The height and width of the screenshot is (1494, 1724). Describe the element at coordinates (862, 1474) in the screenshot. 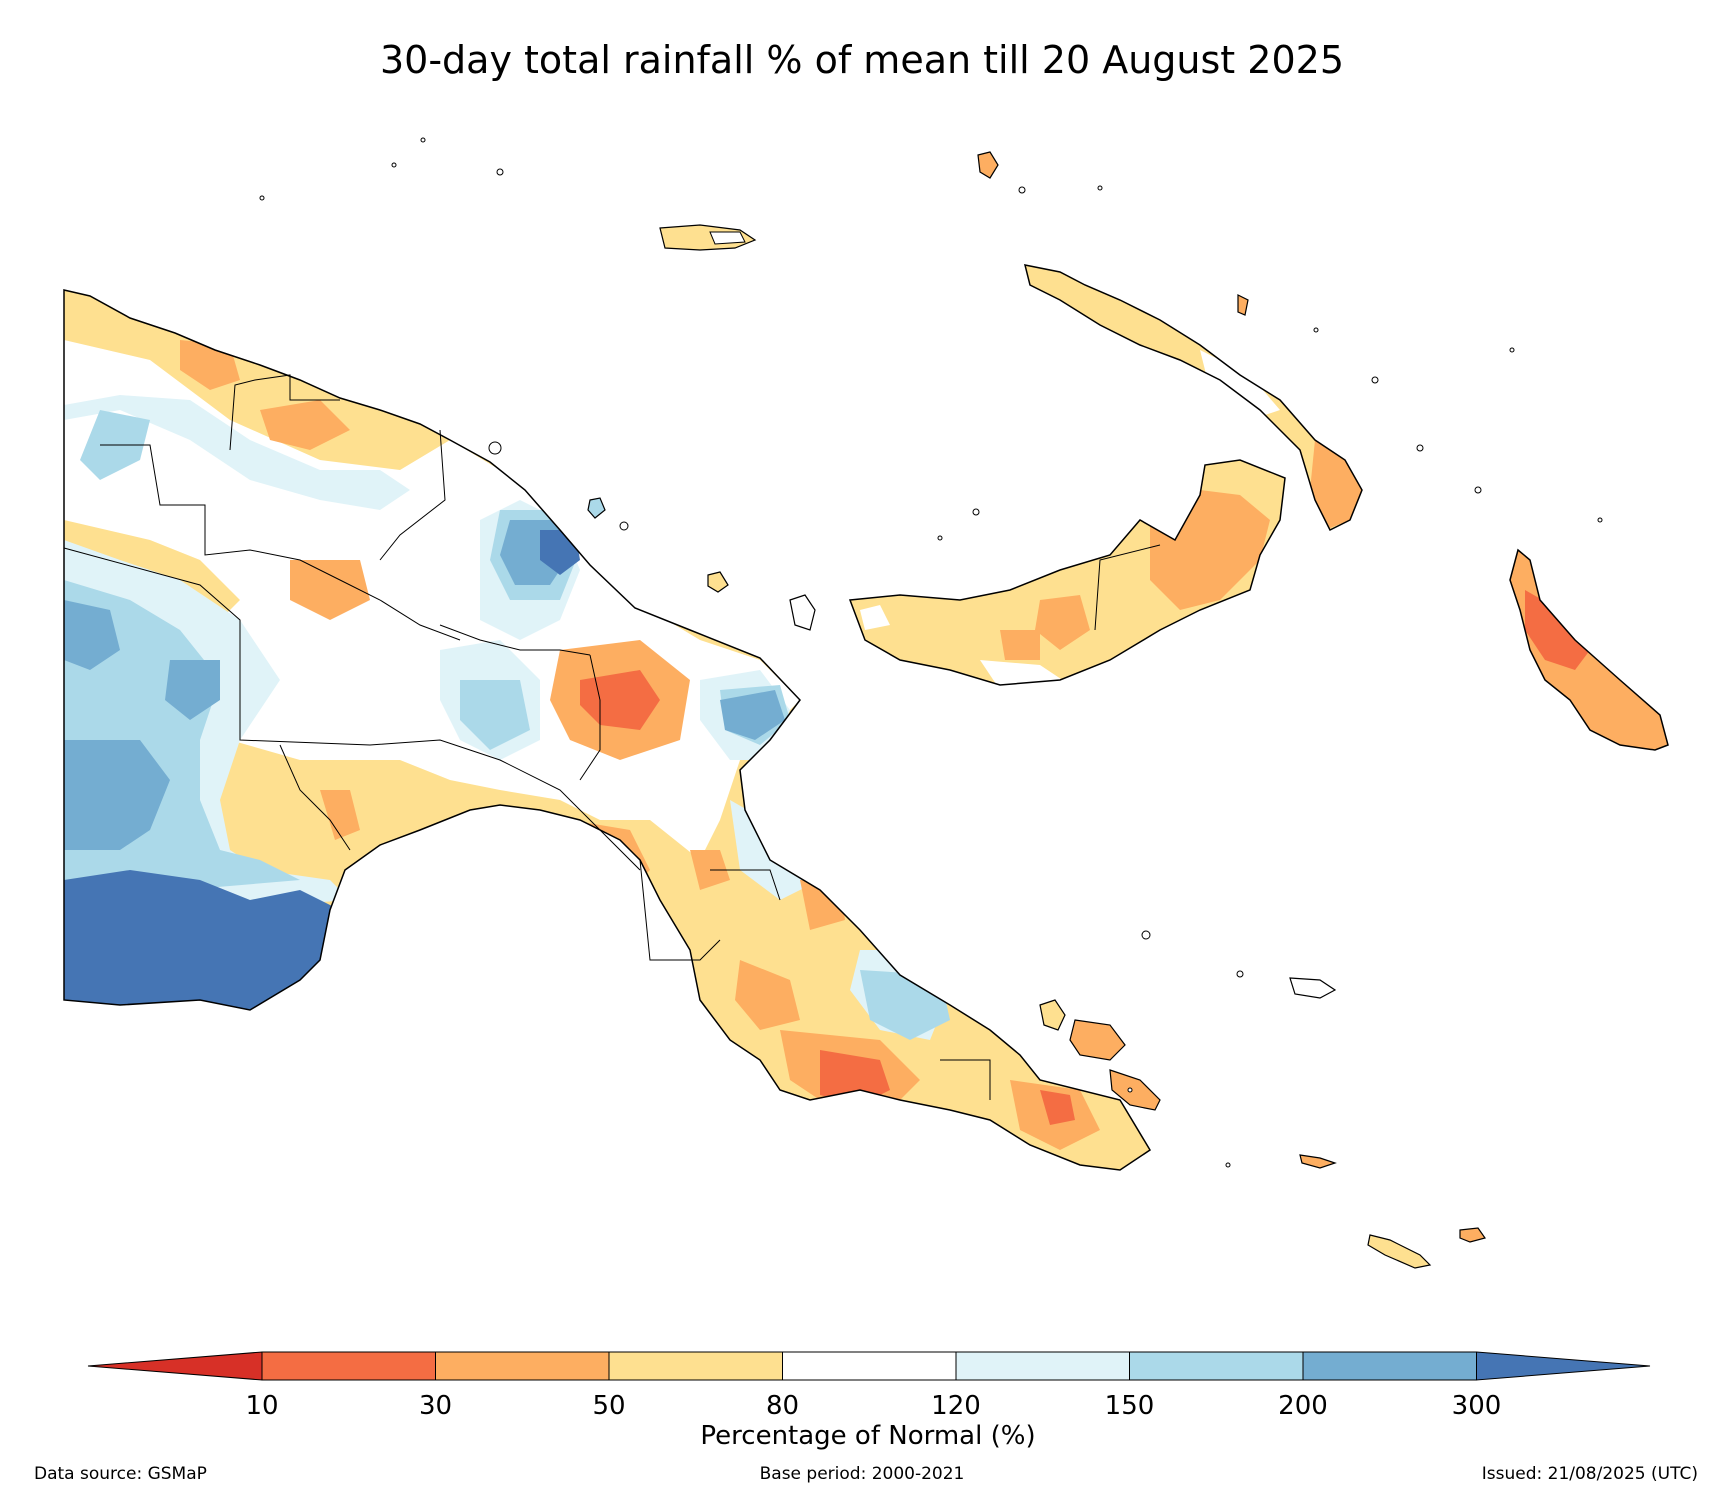

I see `base-period-note: Base period: 2000-2021` at that location.